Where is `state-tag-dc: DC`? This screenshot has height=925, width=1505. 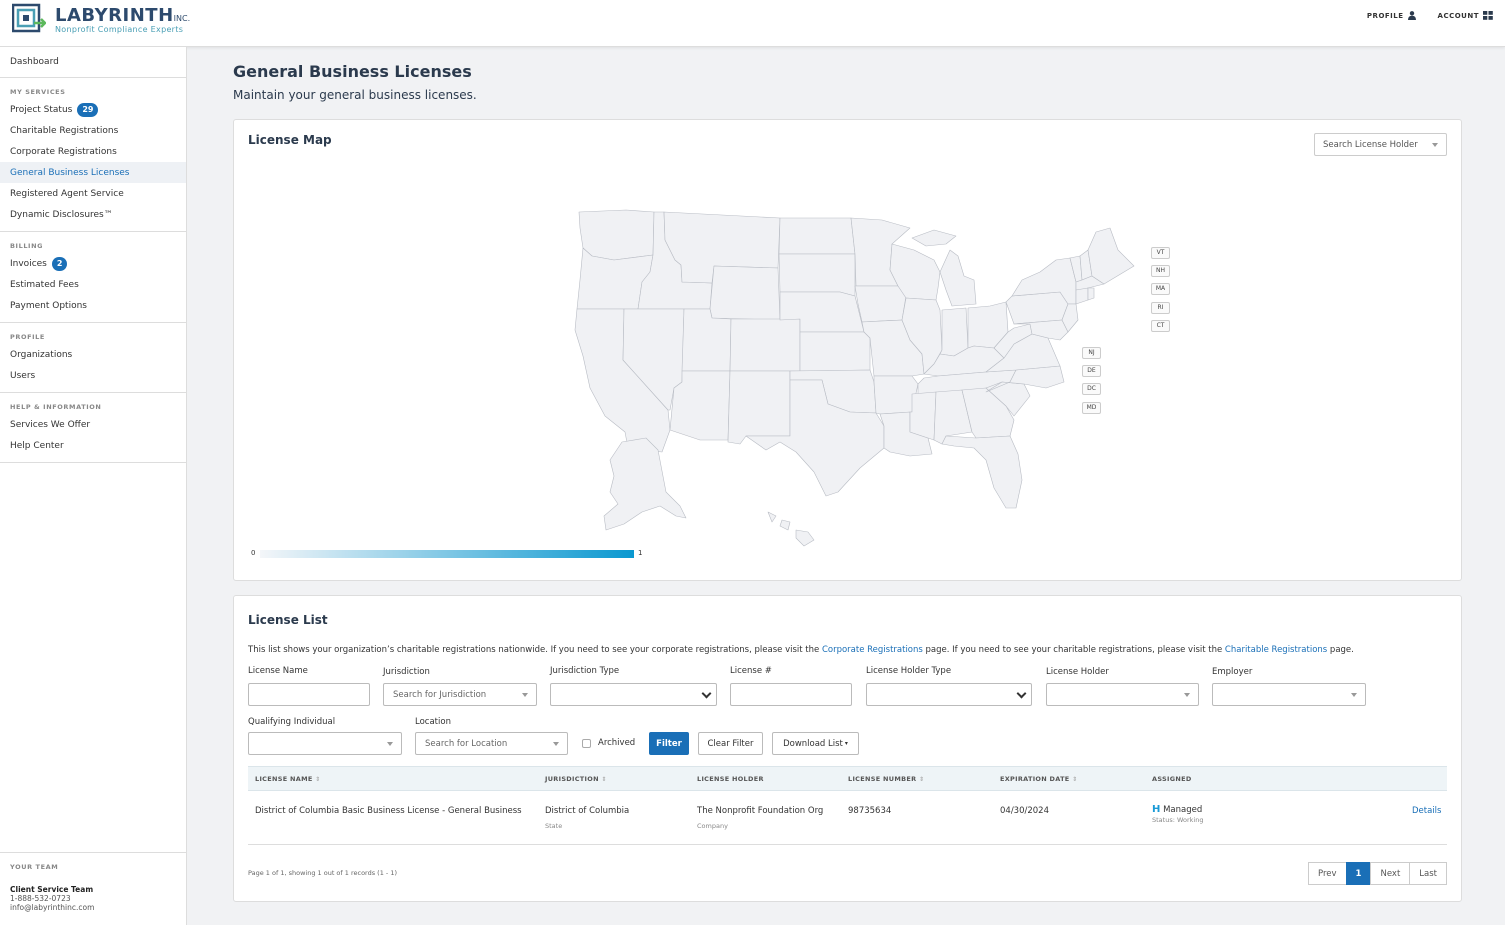 state-tag-dc: DC is located at coordinates (1091, 389).